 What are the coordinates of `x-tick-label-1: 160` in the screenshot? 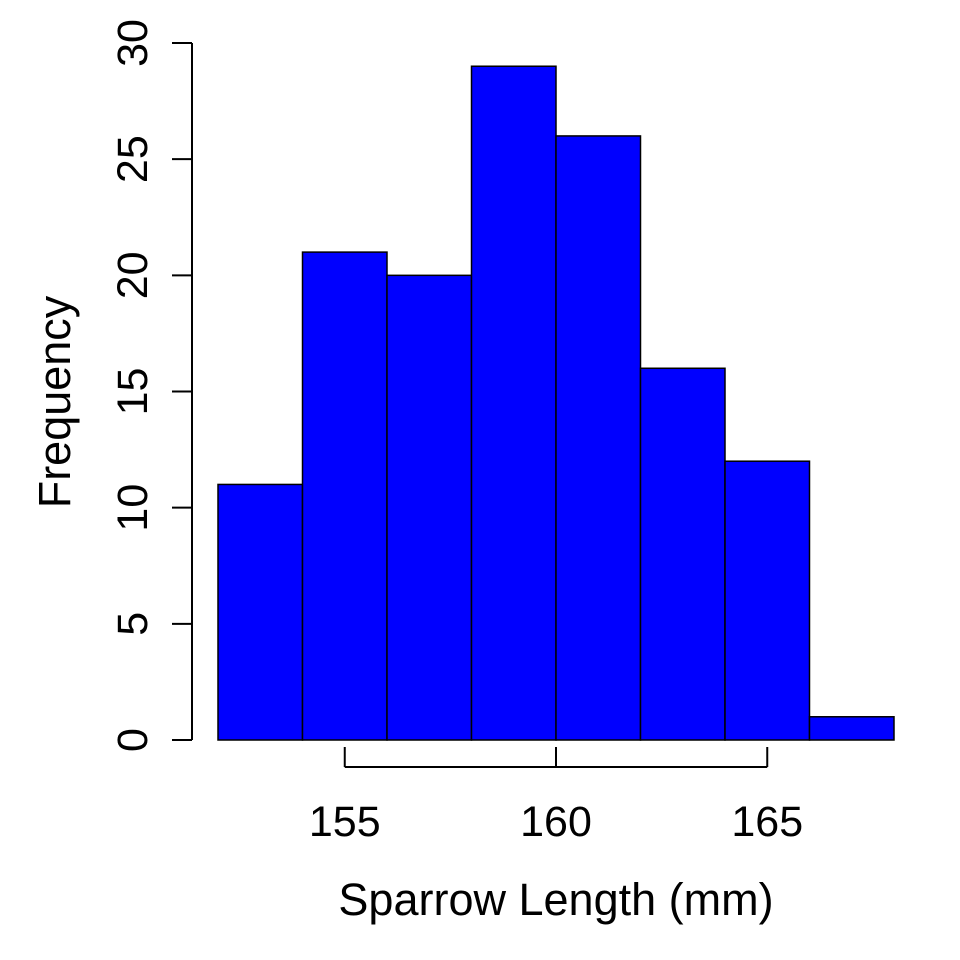 It's located at (556, 822).